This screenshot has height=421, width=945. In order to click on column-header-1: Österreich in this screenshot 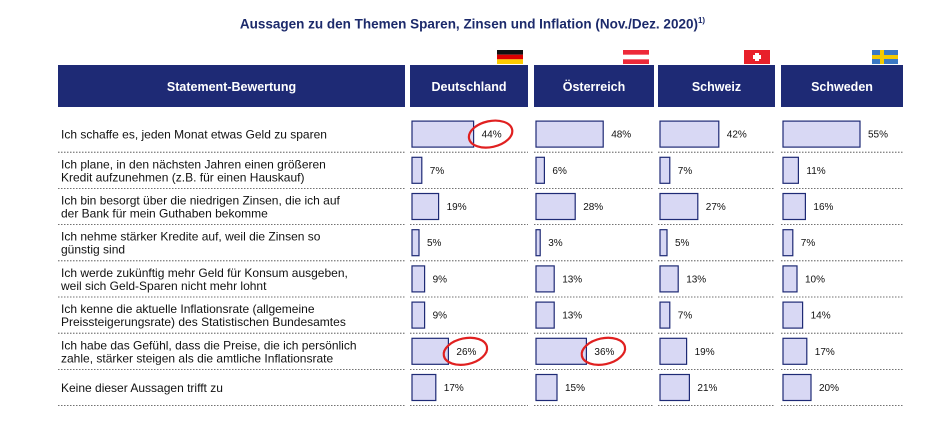, I will do `click(594, 86)`.